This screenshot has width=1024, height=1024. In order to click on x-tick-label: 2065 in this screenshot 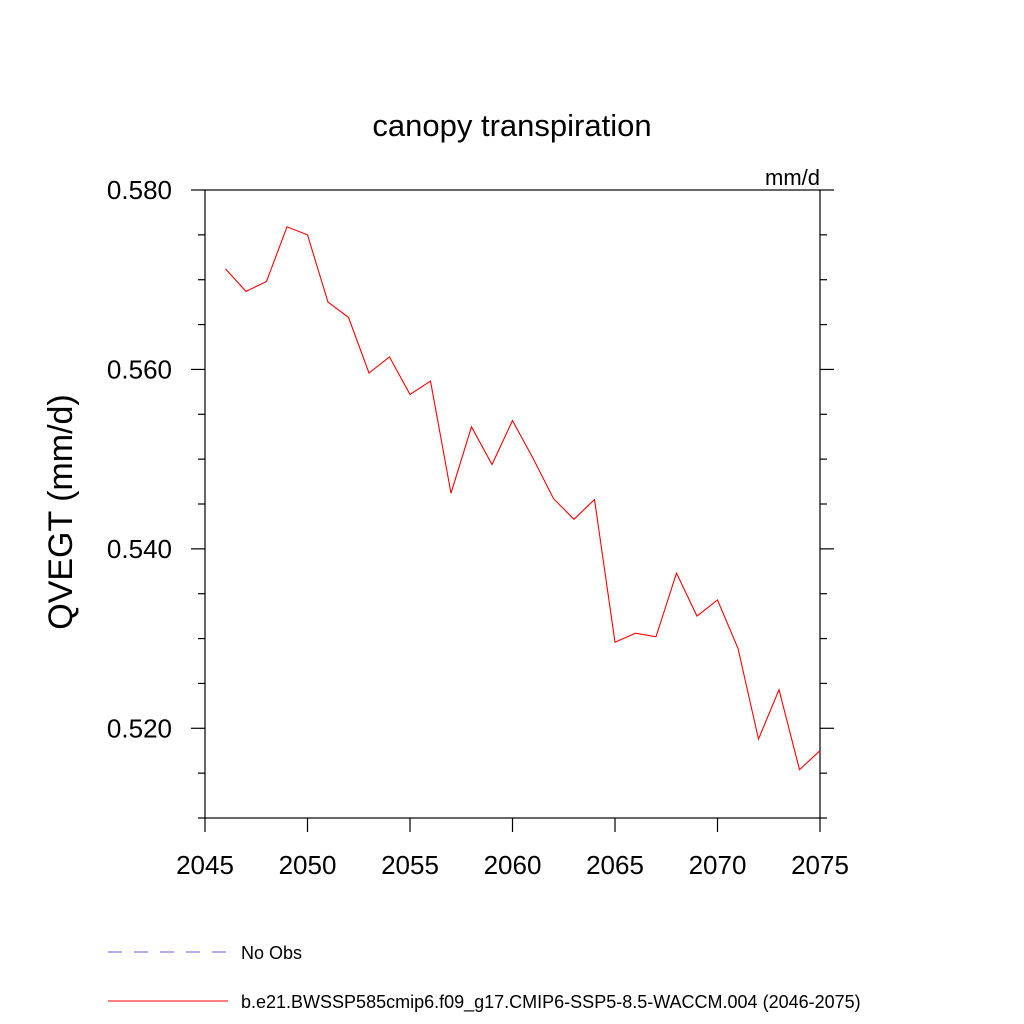, I will do `click(615, 865)`.